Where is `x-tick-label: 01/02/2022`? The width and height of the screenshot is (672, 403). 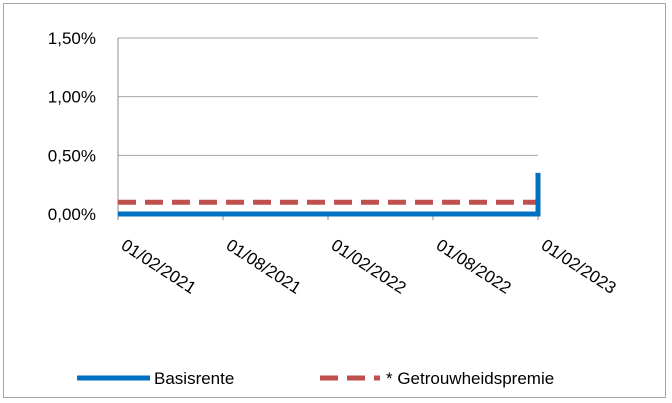 x-tick-label: 01/02/2022 is located at coordinates (369, 266).